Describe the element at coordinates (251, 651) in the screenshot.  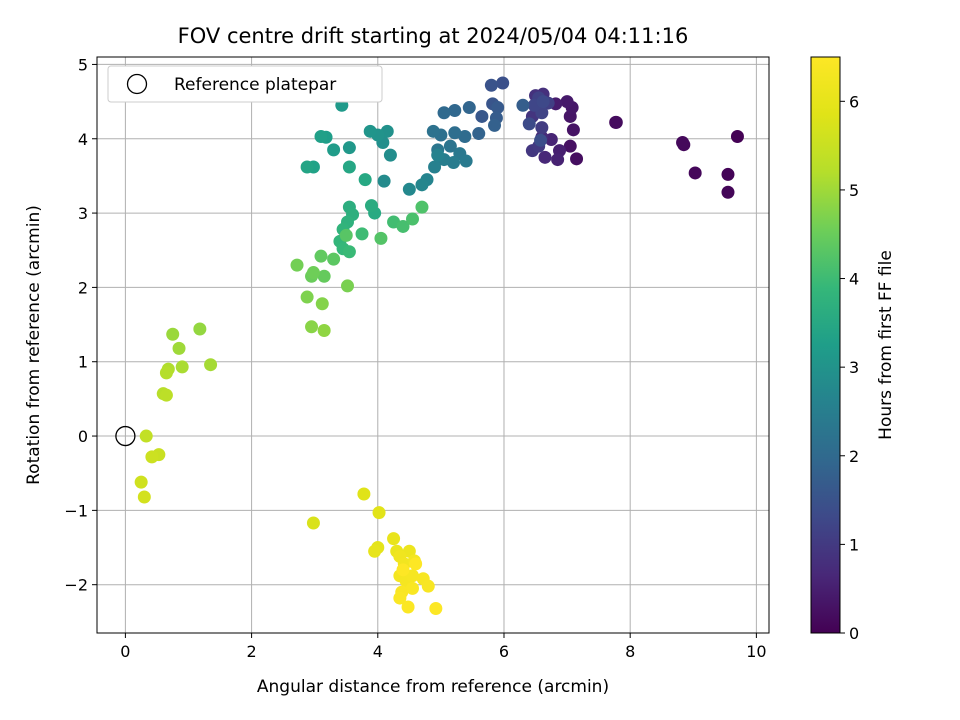
I see `x-tick-label: 2` at that location.